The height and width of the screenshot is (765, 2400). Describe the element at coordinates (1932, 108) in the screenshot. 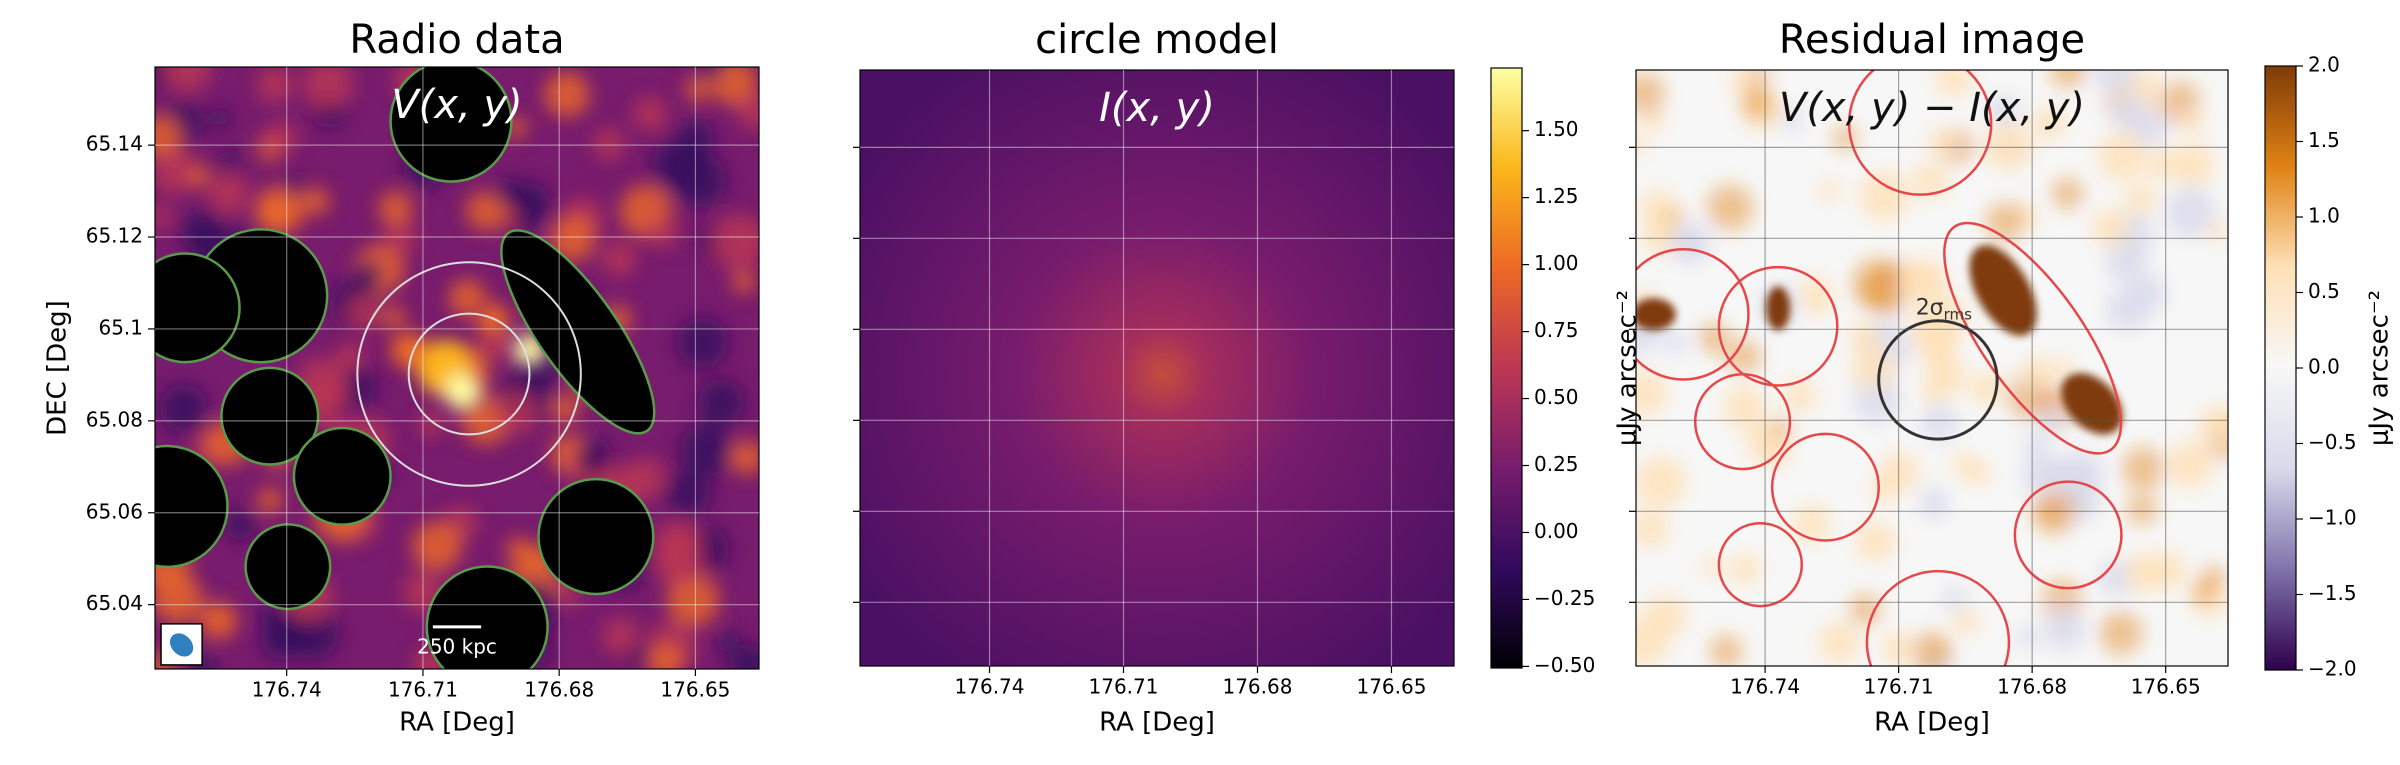

I see `annotation: V(x, y) − I(x, y)` at that location.